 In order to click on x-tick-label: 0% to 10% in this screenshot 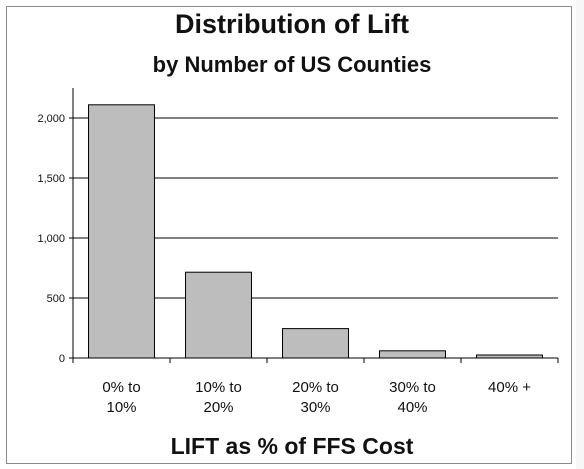, I will do `click(121, 397)`.